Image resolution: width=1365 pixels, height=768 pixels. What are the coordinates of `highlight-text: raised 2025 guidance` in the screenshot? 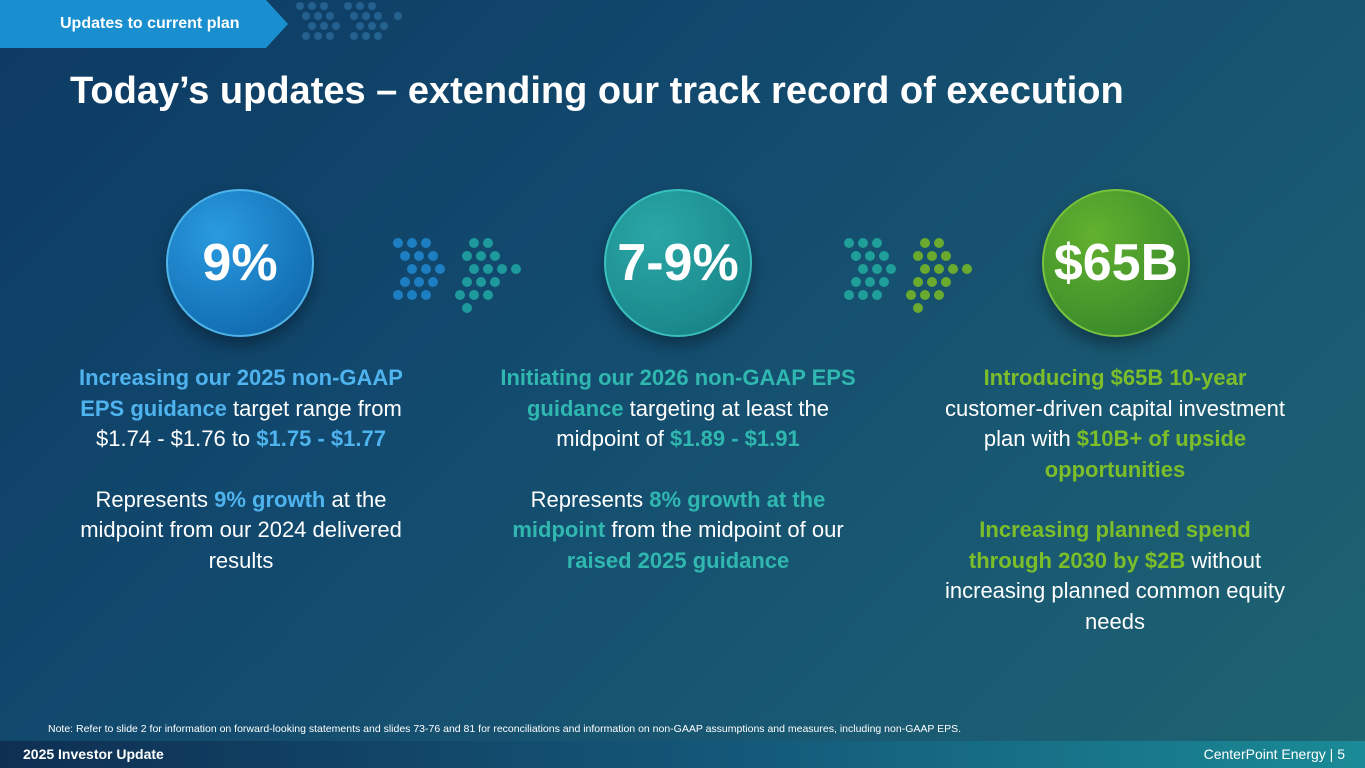 It's located at (678, 560).